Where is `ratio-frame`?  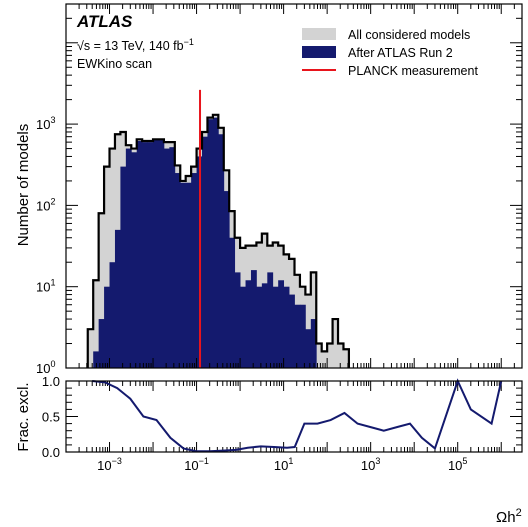
ratio-frame is located at coordinates (294, 416).